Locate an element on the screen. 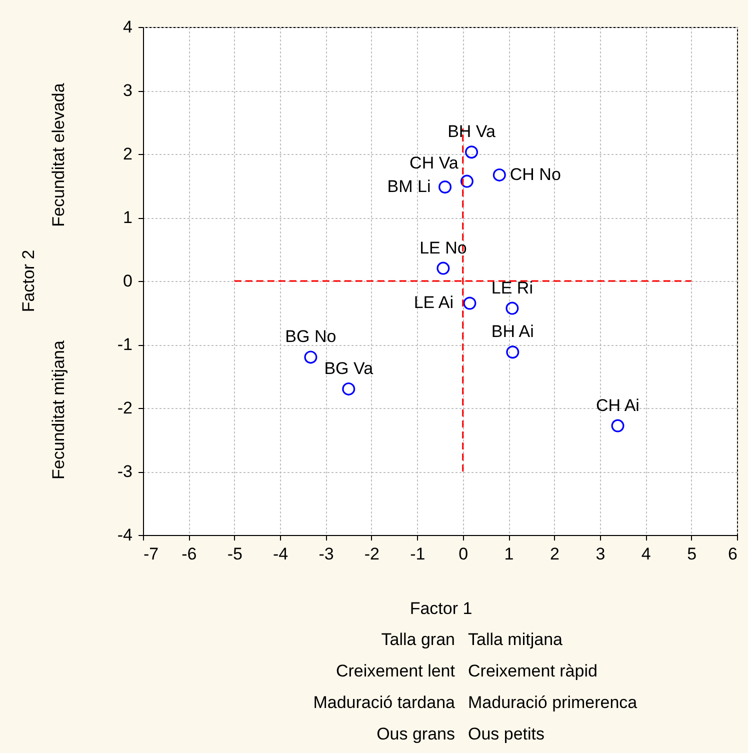  text: Ous petits is located at coordinates (506, 734).